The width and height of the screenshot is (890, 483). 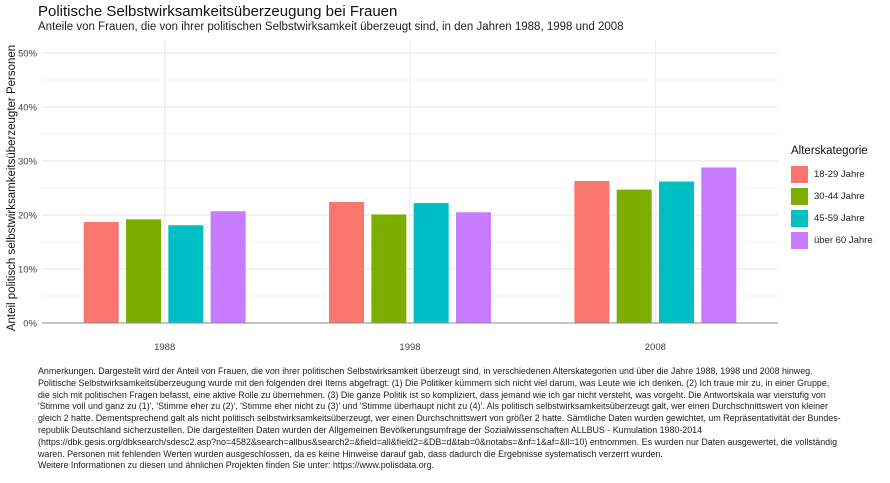 What do you see at coordinates (28, 216) in the screenshot?
I see `y-tick-label: 20%` at bounding box center [28, 216].